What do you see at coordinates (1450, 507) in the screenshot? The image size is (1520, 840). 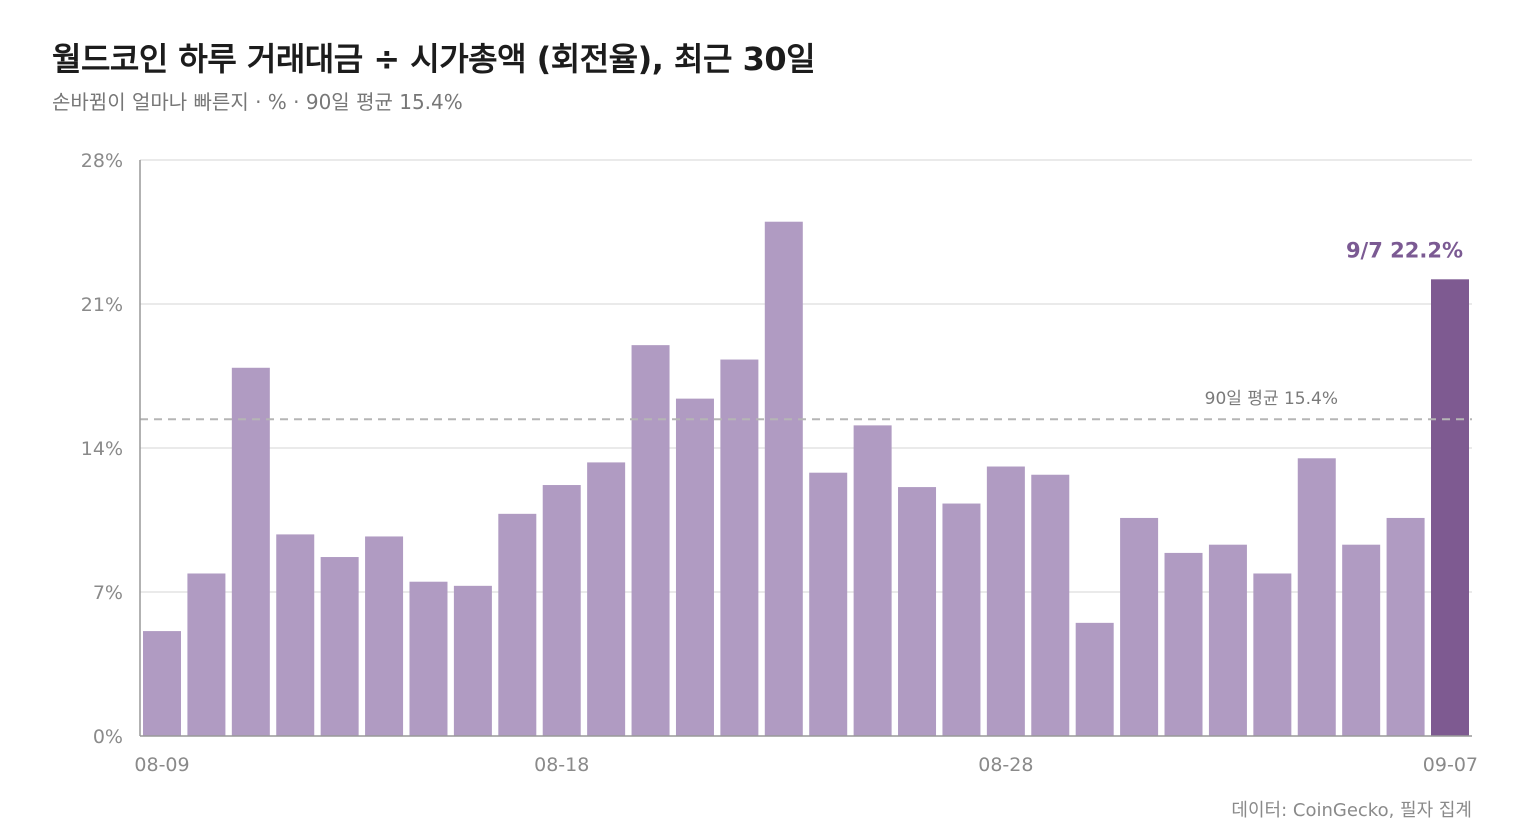 I see `highlight-bar` at bounding box center [1450, 507].